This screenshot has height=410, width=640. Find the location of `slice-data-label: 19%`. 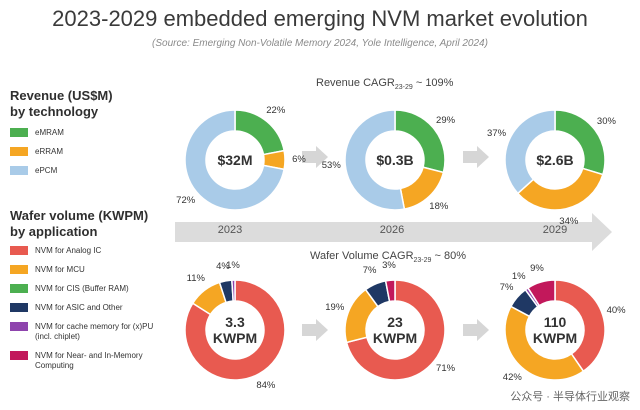

slice-data-label: 19% is located at coordinates (335, 308).